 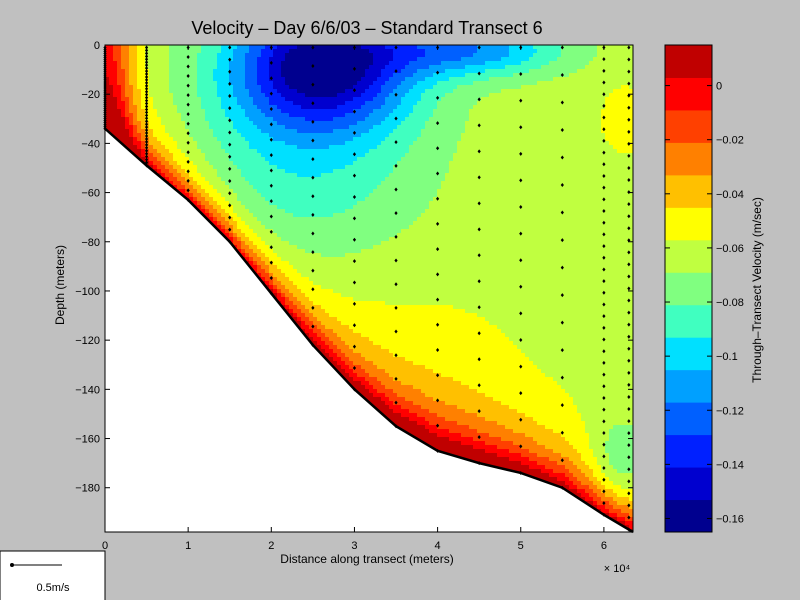 I want to click on colorbar: 0 −0.02 −0.04 −0.06 −0.08 −0.1 −0.12 −0.14 −0.16, so click(x=704, y=288).